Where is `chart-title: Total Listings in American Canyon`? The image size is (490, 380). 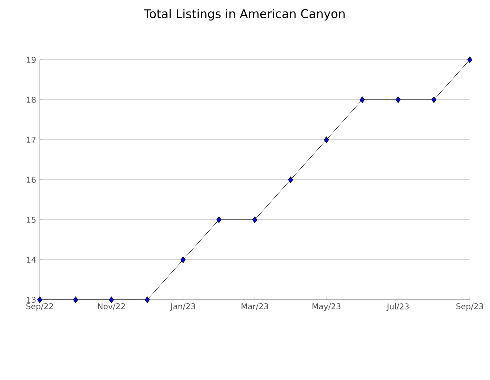 chart-title: Total Listings in American Canyon is located at coordinates (244, 15).